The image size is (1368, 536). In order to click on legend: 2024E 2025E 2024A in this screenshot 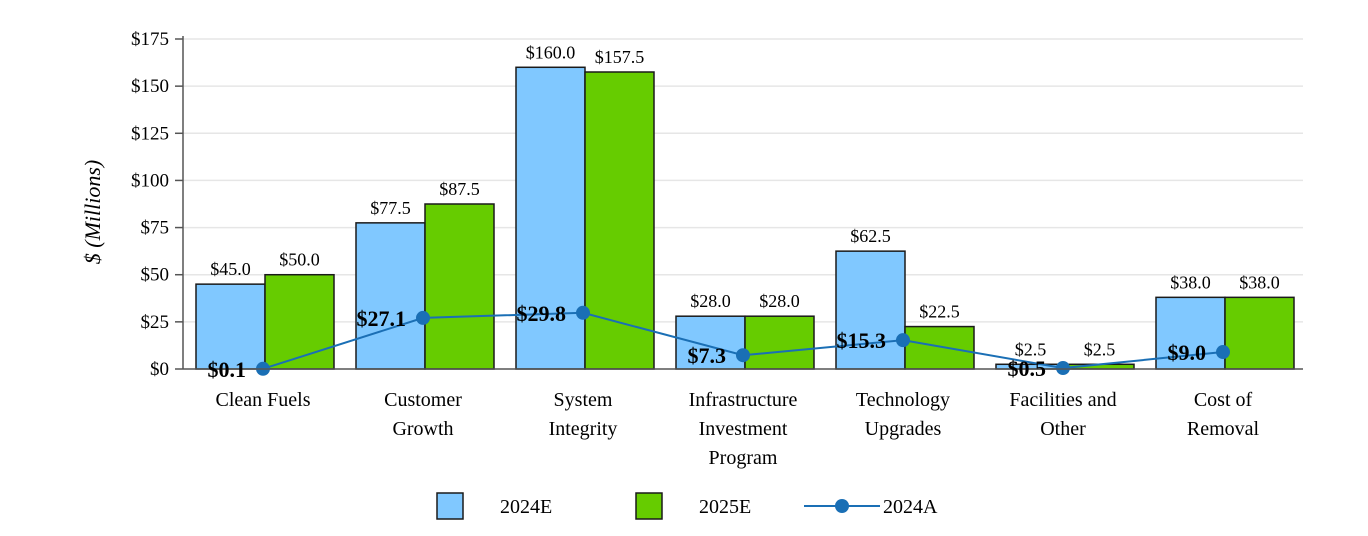, I will do `click(687, 506)`.